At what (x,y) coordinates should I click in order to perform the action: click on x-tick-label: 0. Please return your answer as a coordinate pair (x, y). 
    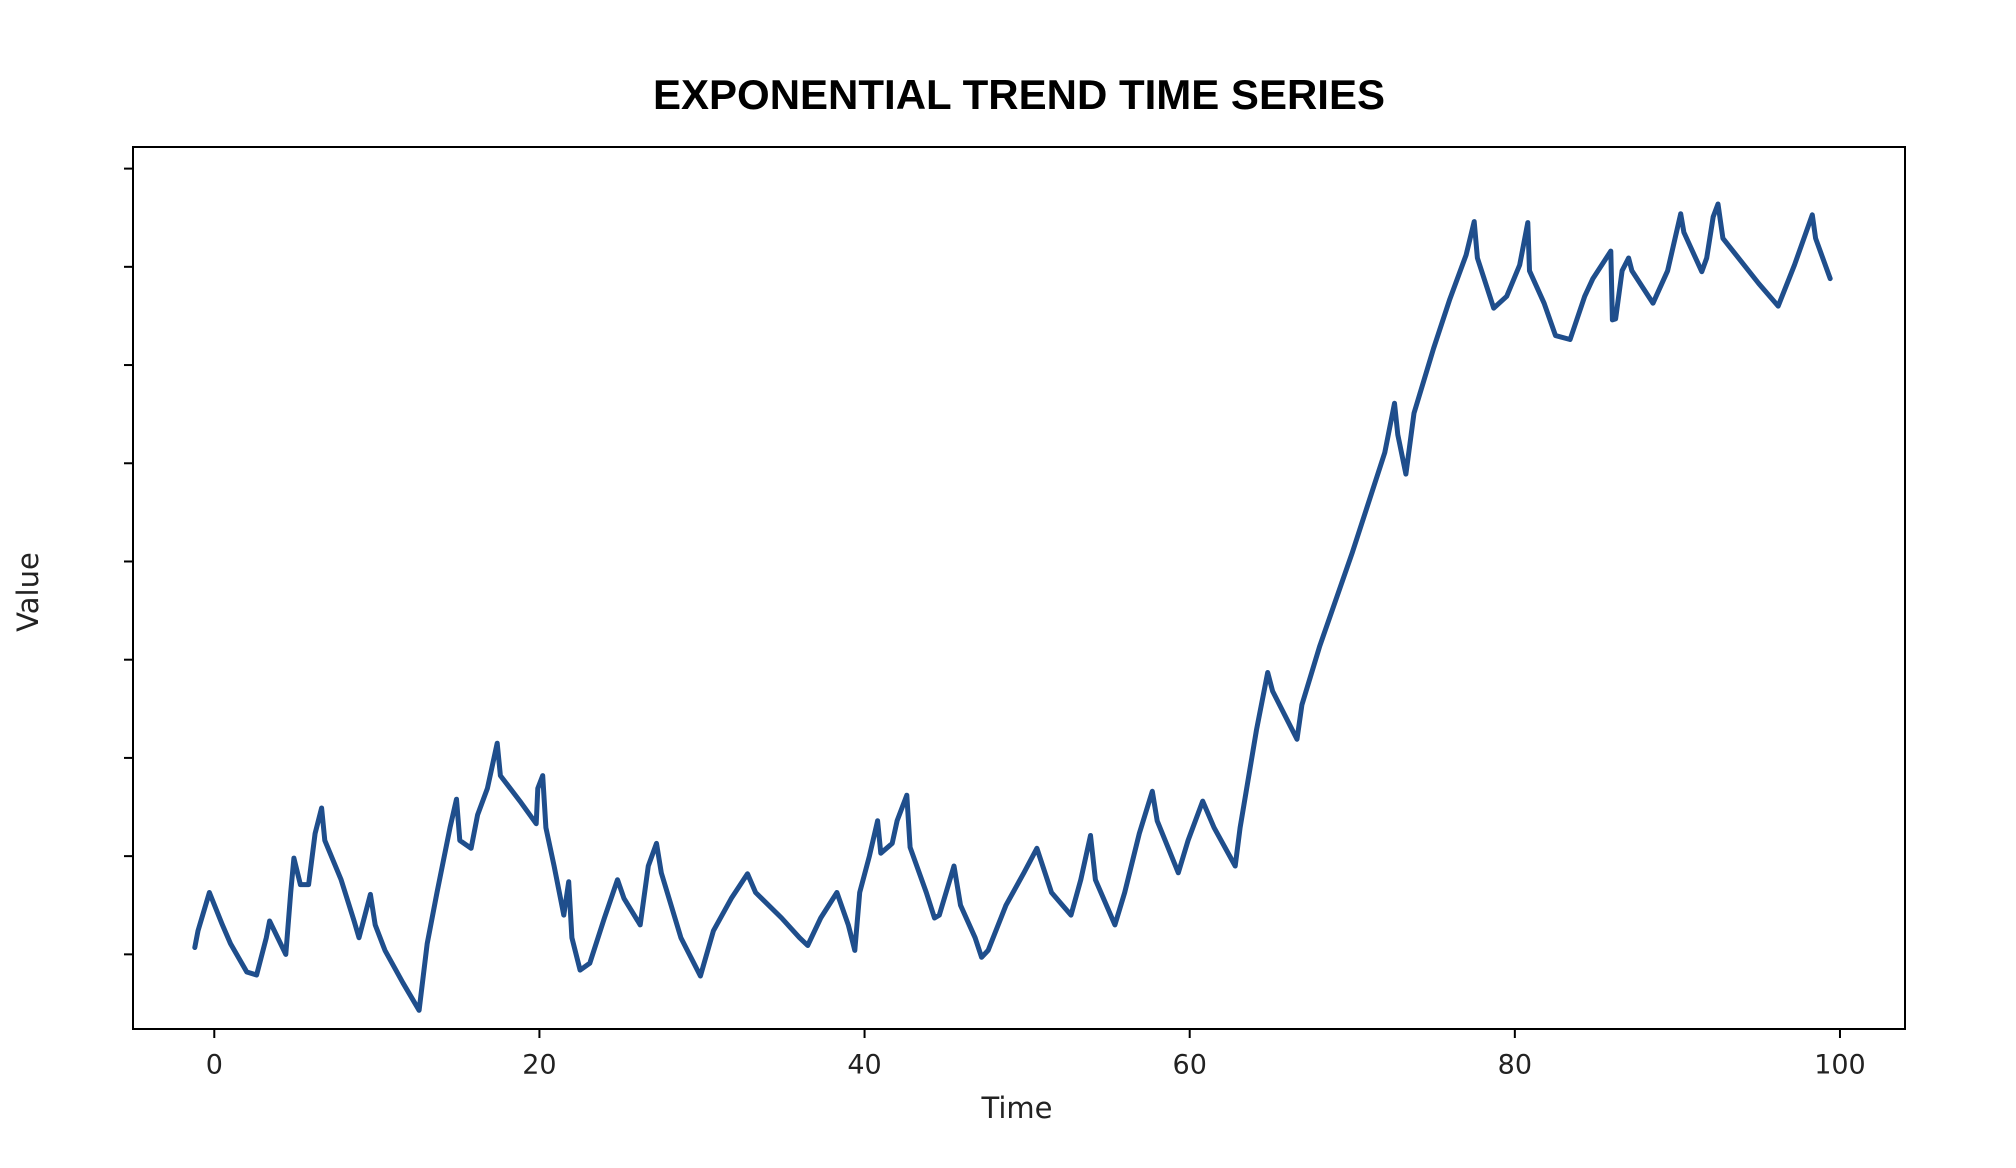
    Looking at the image, I should click on (214, 1065).